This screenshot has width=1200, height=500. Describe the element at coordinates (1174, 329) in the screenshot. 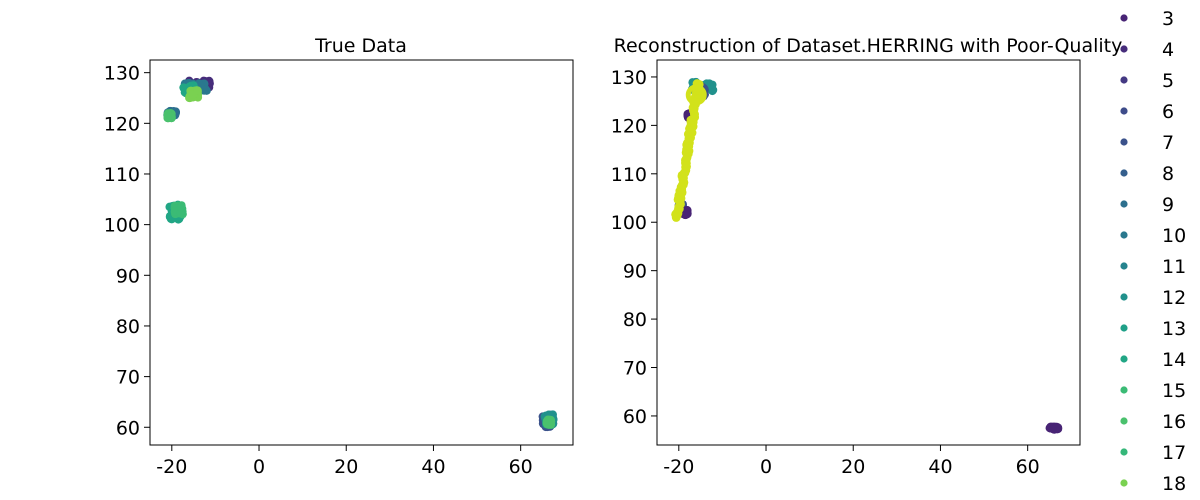

I see `legend-label: 13` at that location.